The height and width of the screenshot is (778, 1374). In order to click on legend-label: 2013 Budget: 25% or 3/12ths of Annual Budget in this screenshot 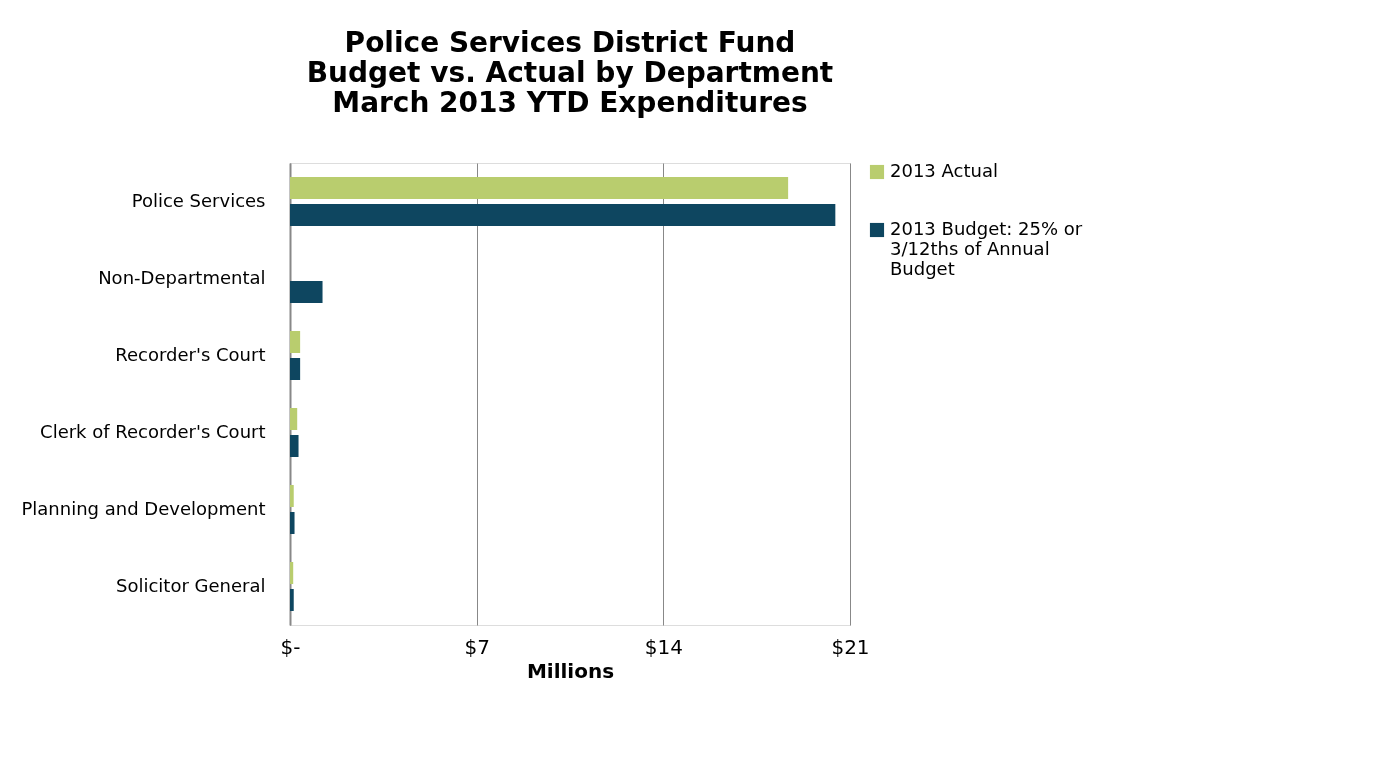, I will do `click(986, 248)`.